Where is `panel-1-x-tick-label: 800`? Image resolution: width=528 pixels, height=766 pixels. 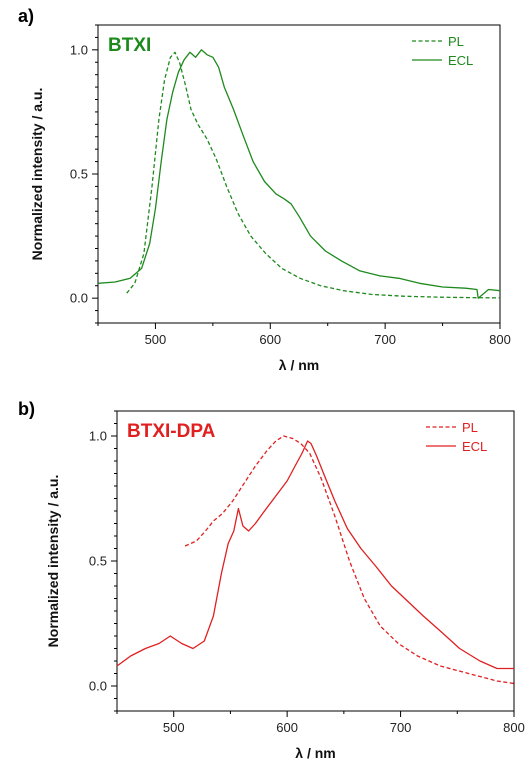
panel-1-x-tick-label: 800 is located at coordinates (500, 339).